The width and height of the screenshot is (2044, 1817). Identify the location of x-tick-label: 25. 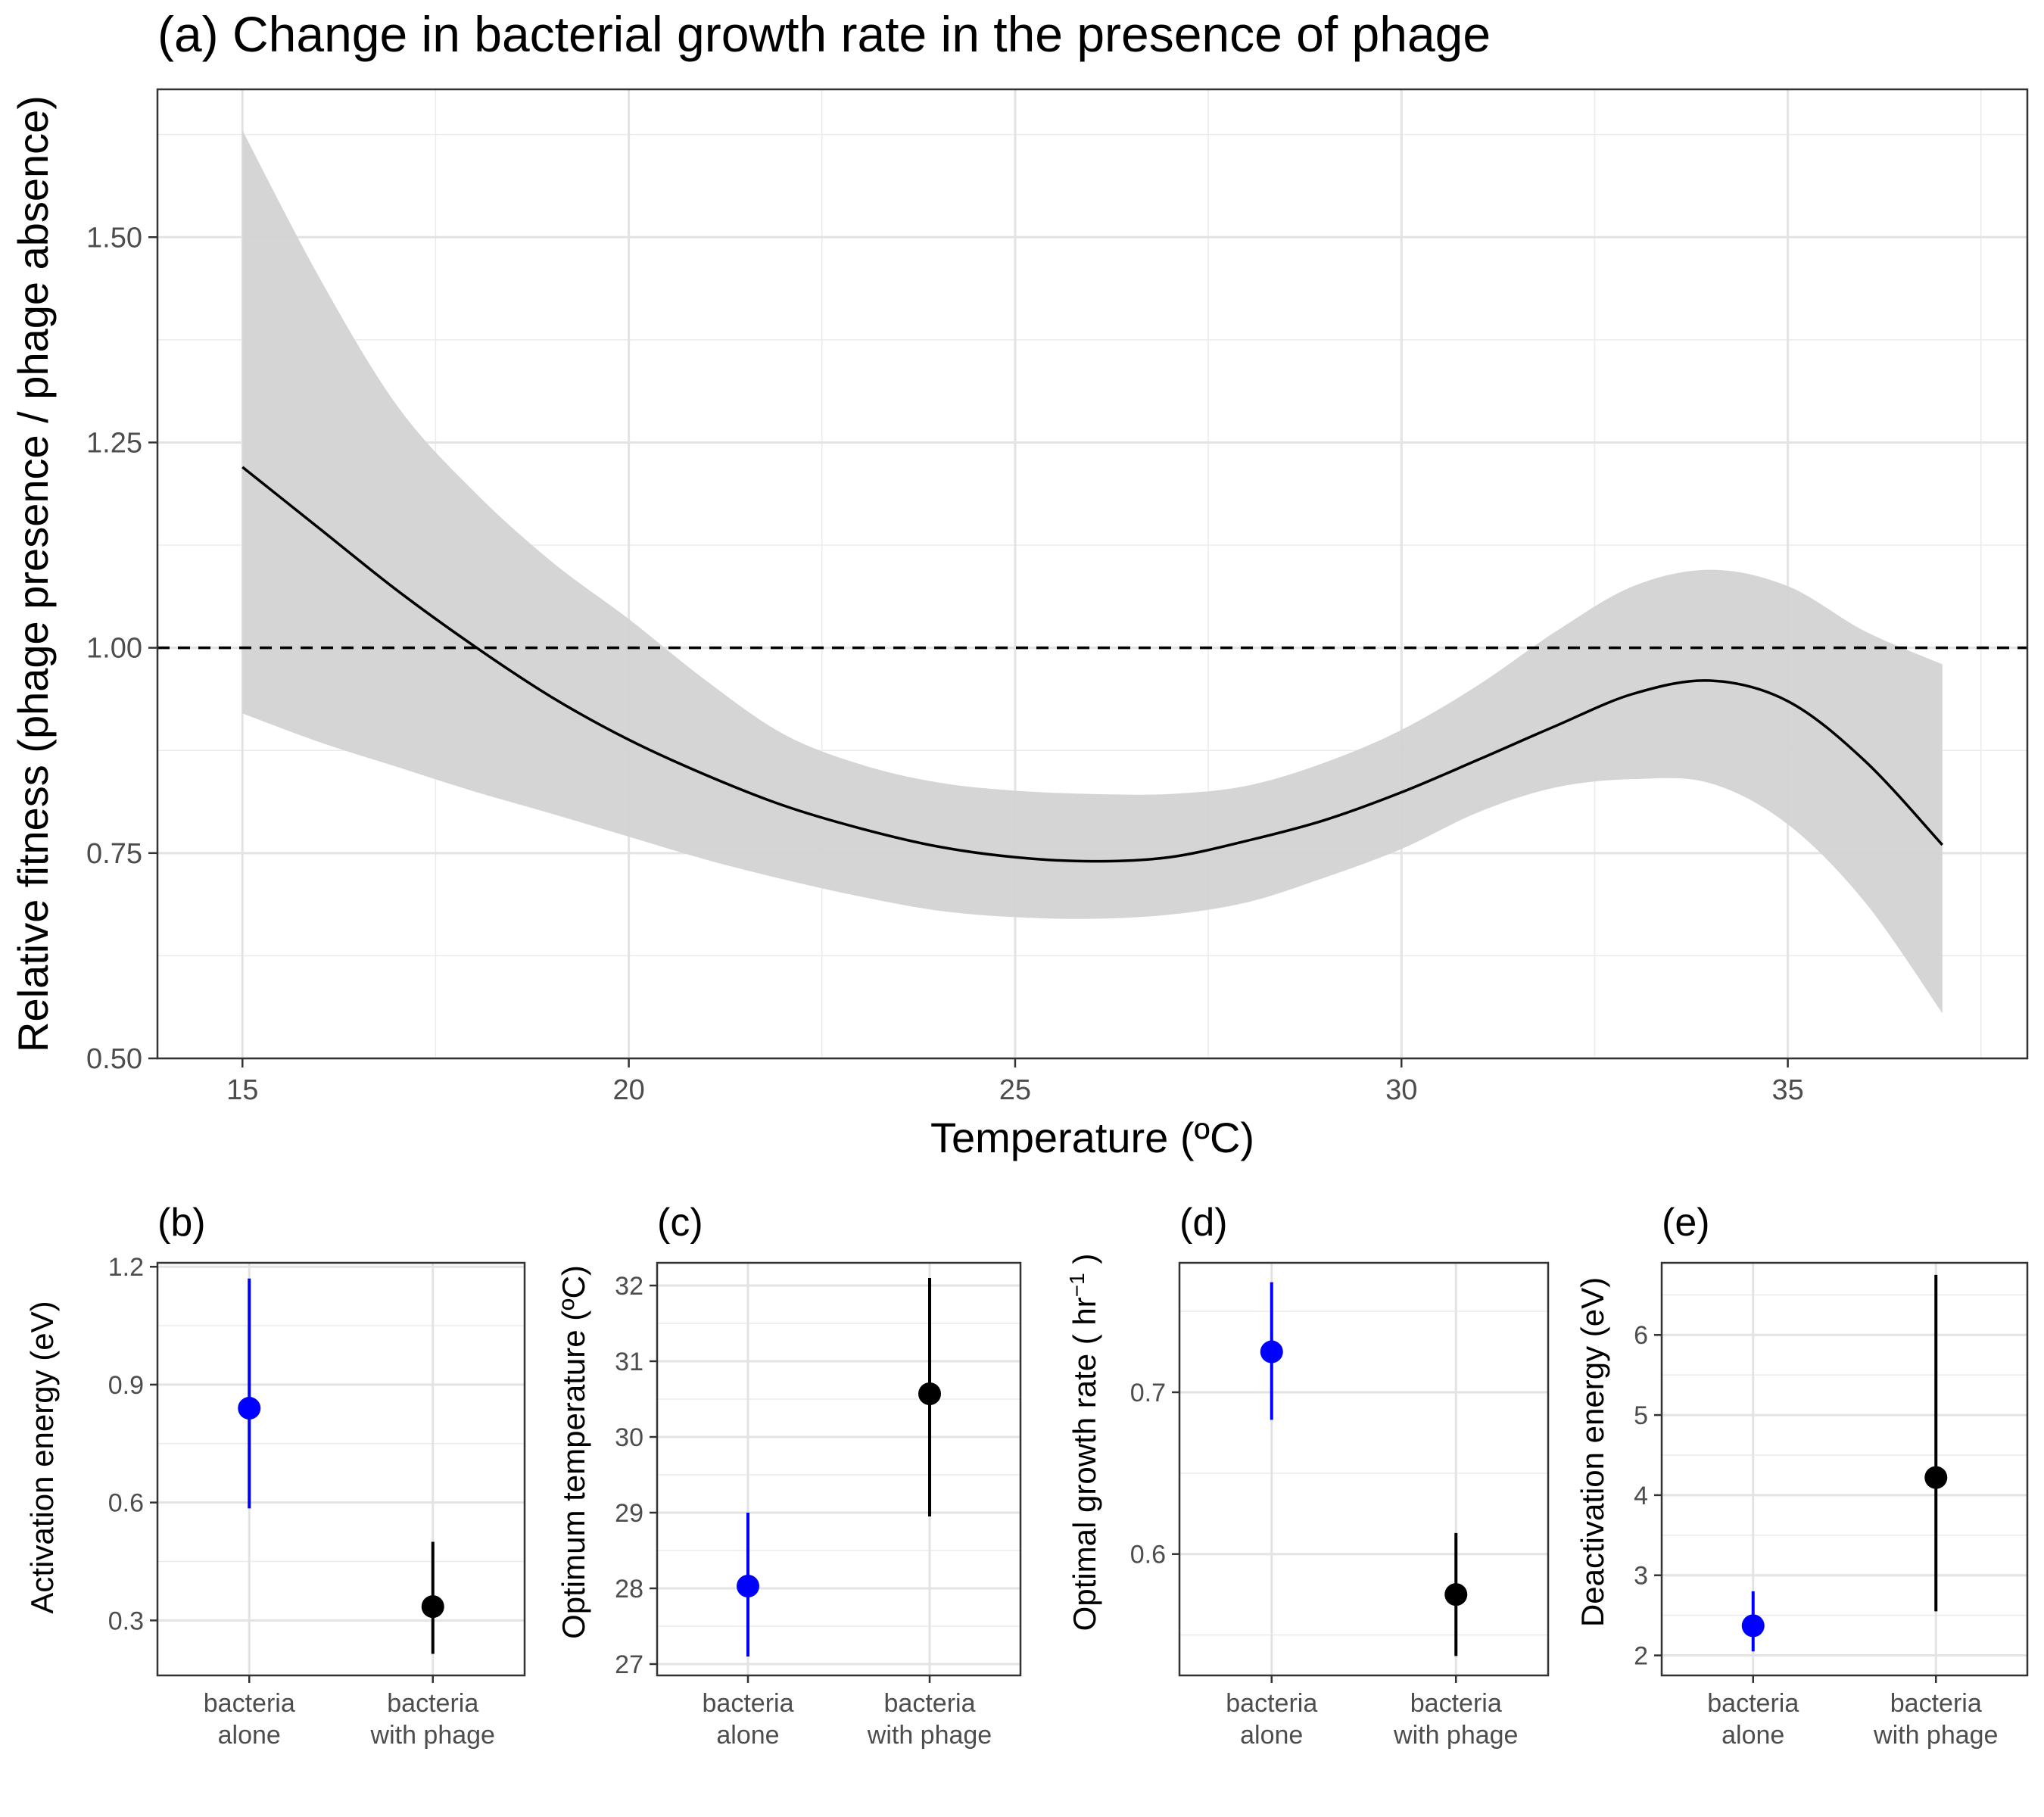
(1015, 1090).